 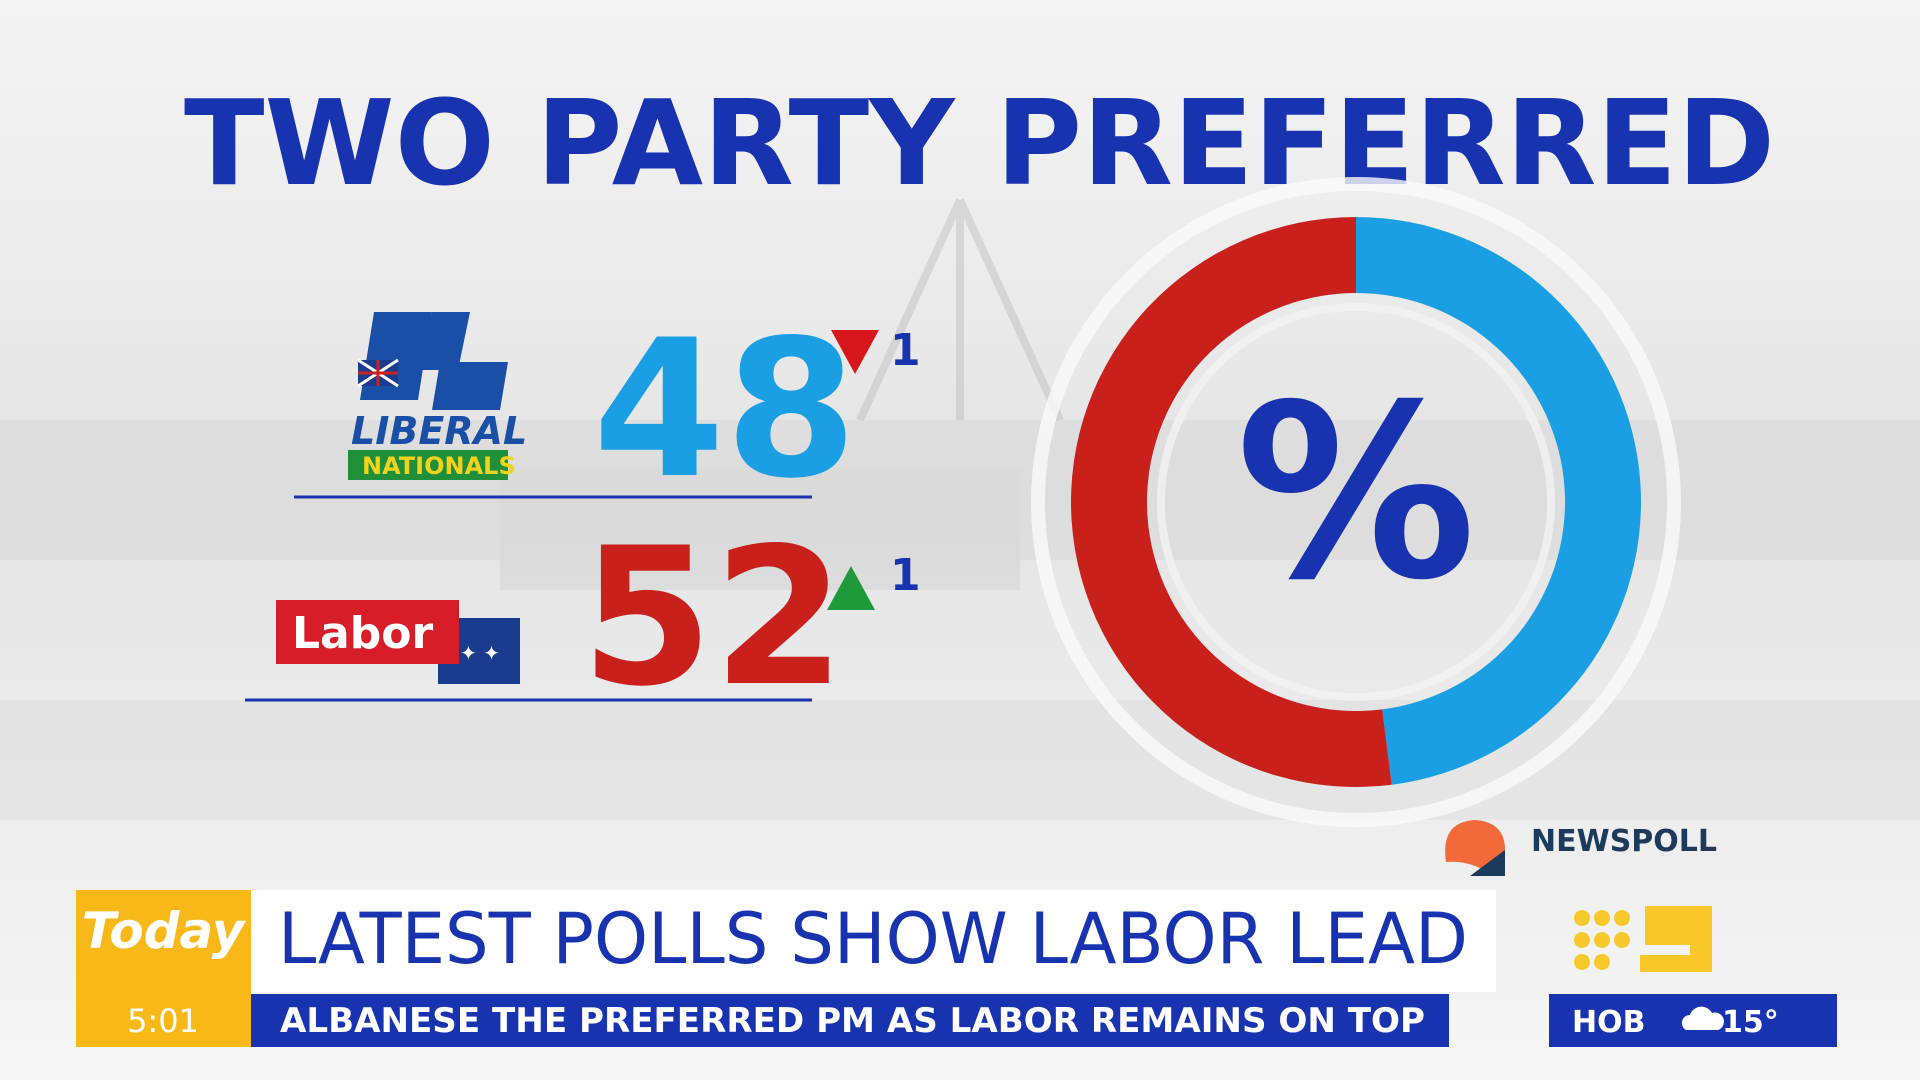 I want to click on logo-name: Labor, so click(x=362, y=633).